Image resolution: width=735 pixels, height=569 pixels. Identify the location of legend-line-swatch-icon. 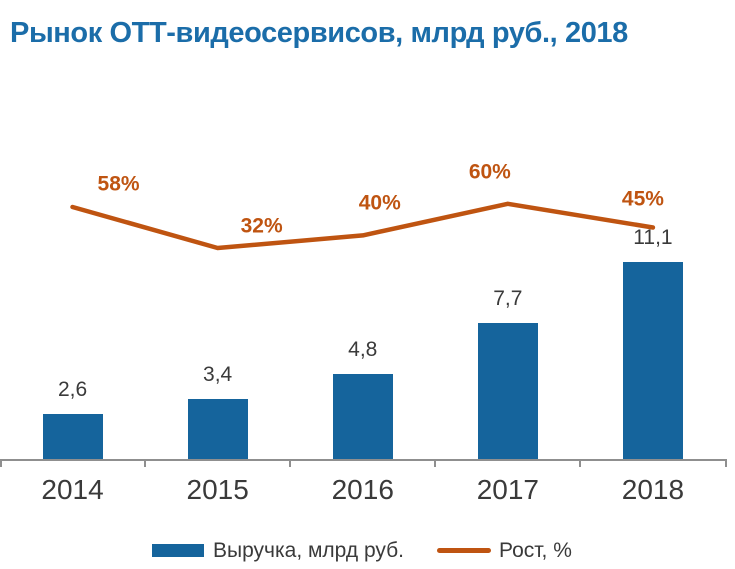
(464, 550).